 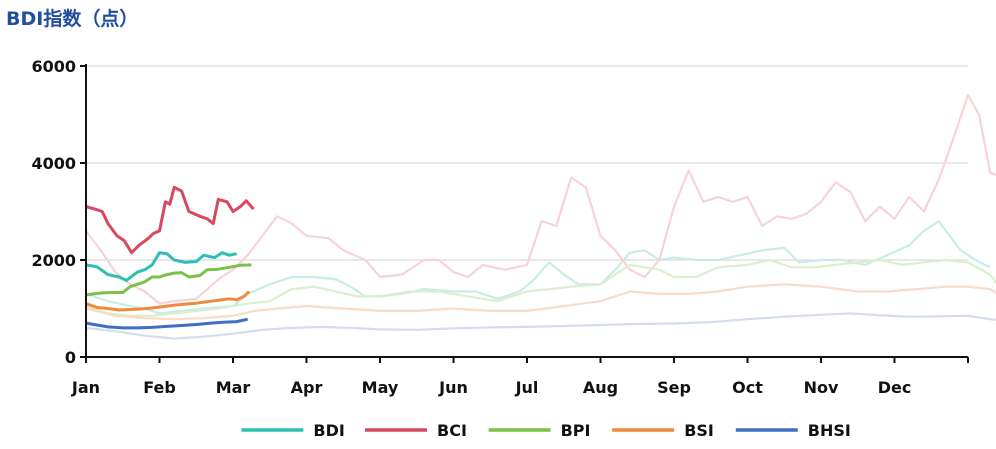 What do you see at coordinates (452, 430) in the screenshot?
I see `legend-label-bci: BCI` at bounding box center [452, 430].